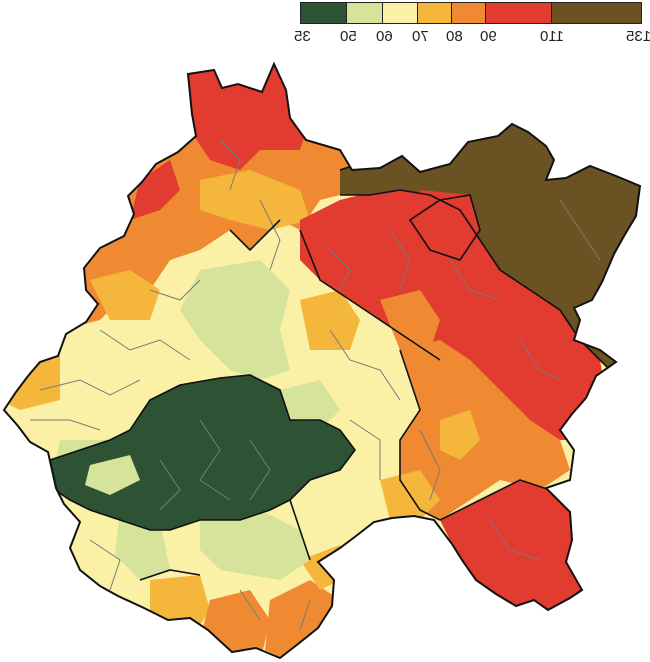 The width and height of the screenshot is (650, 662). I want to click on legend-tick-label: 50, so click(348, 36).